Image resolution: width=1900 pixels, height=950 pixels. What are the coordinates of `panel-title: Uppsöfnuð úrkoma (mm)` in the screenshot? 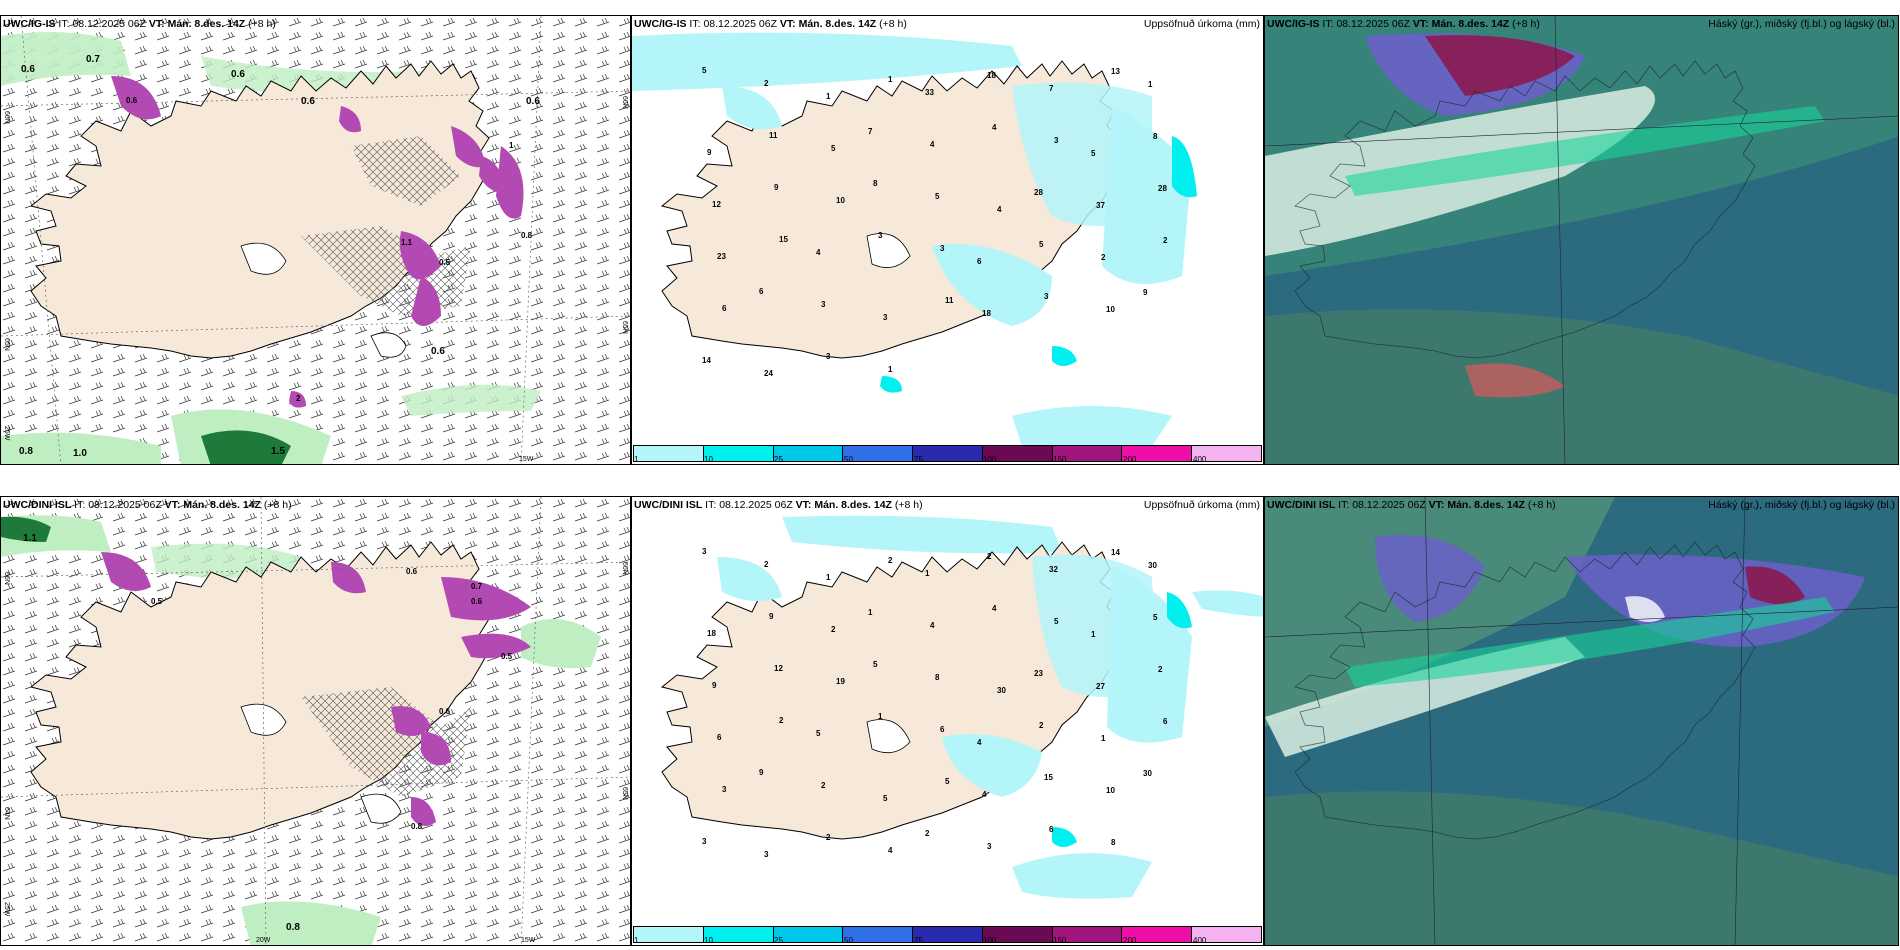 It's located at (1201, 24).